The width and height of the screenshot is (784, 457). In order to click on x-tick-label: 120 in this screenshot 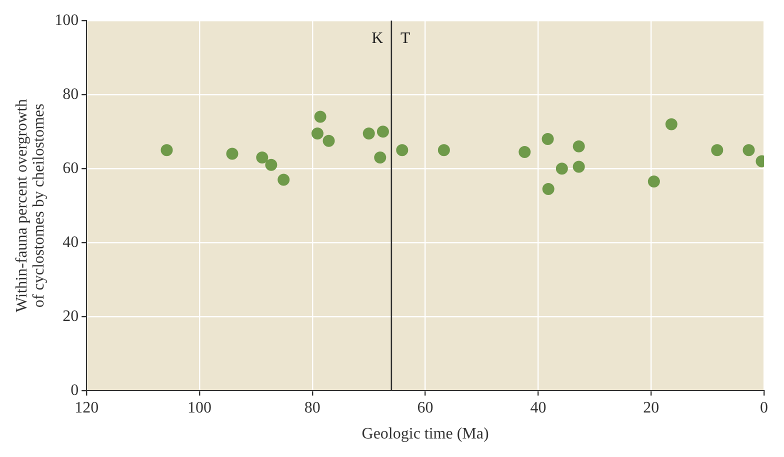, I will do `click(86, 407)`.